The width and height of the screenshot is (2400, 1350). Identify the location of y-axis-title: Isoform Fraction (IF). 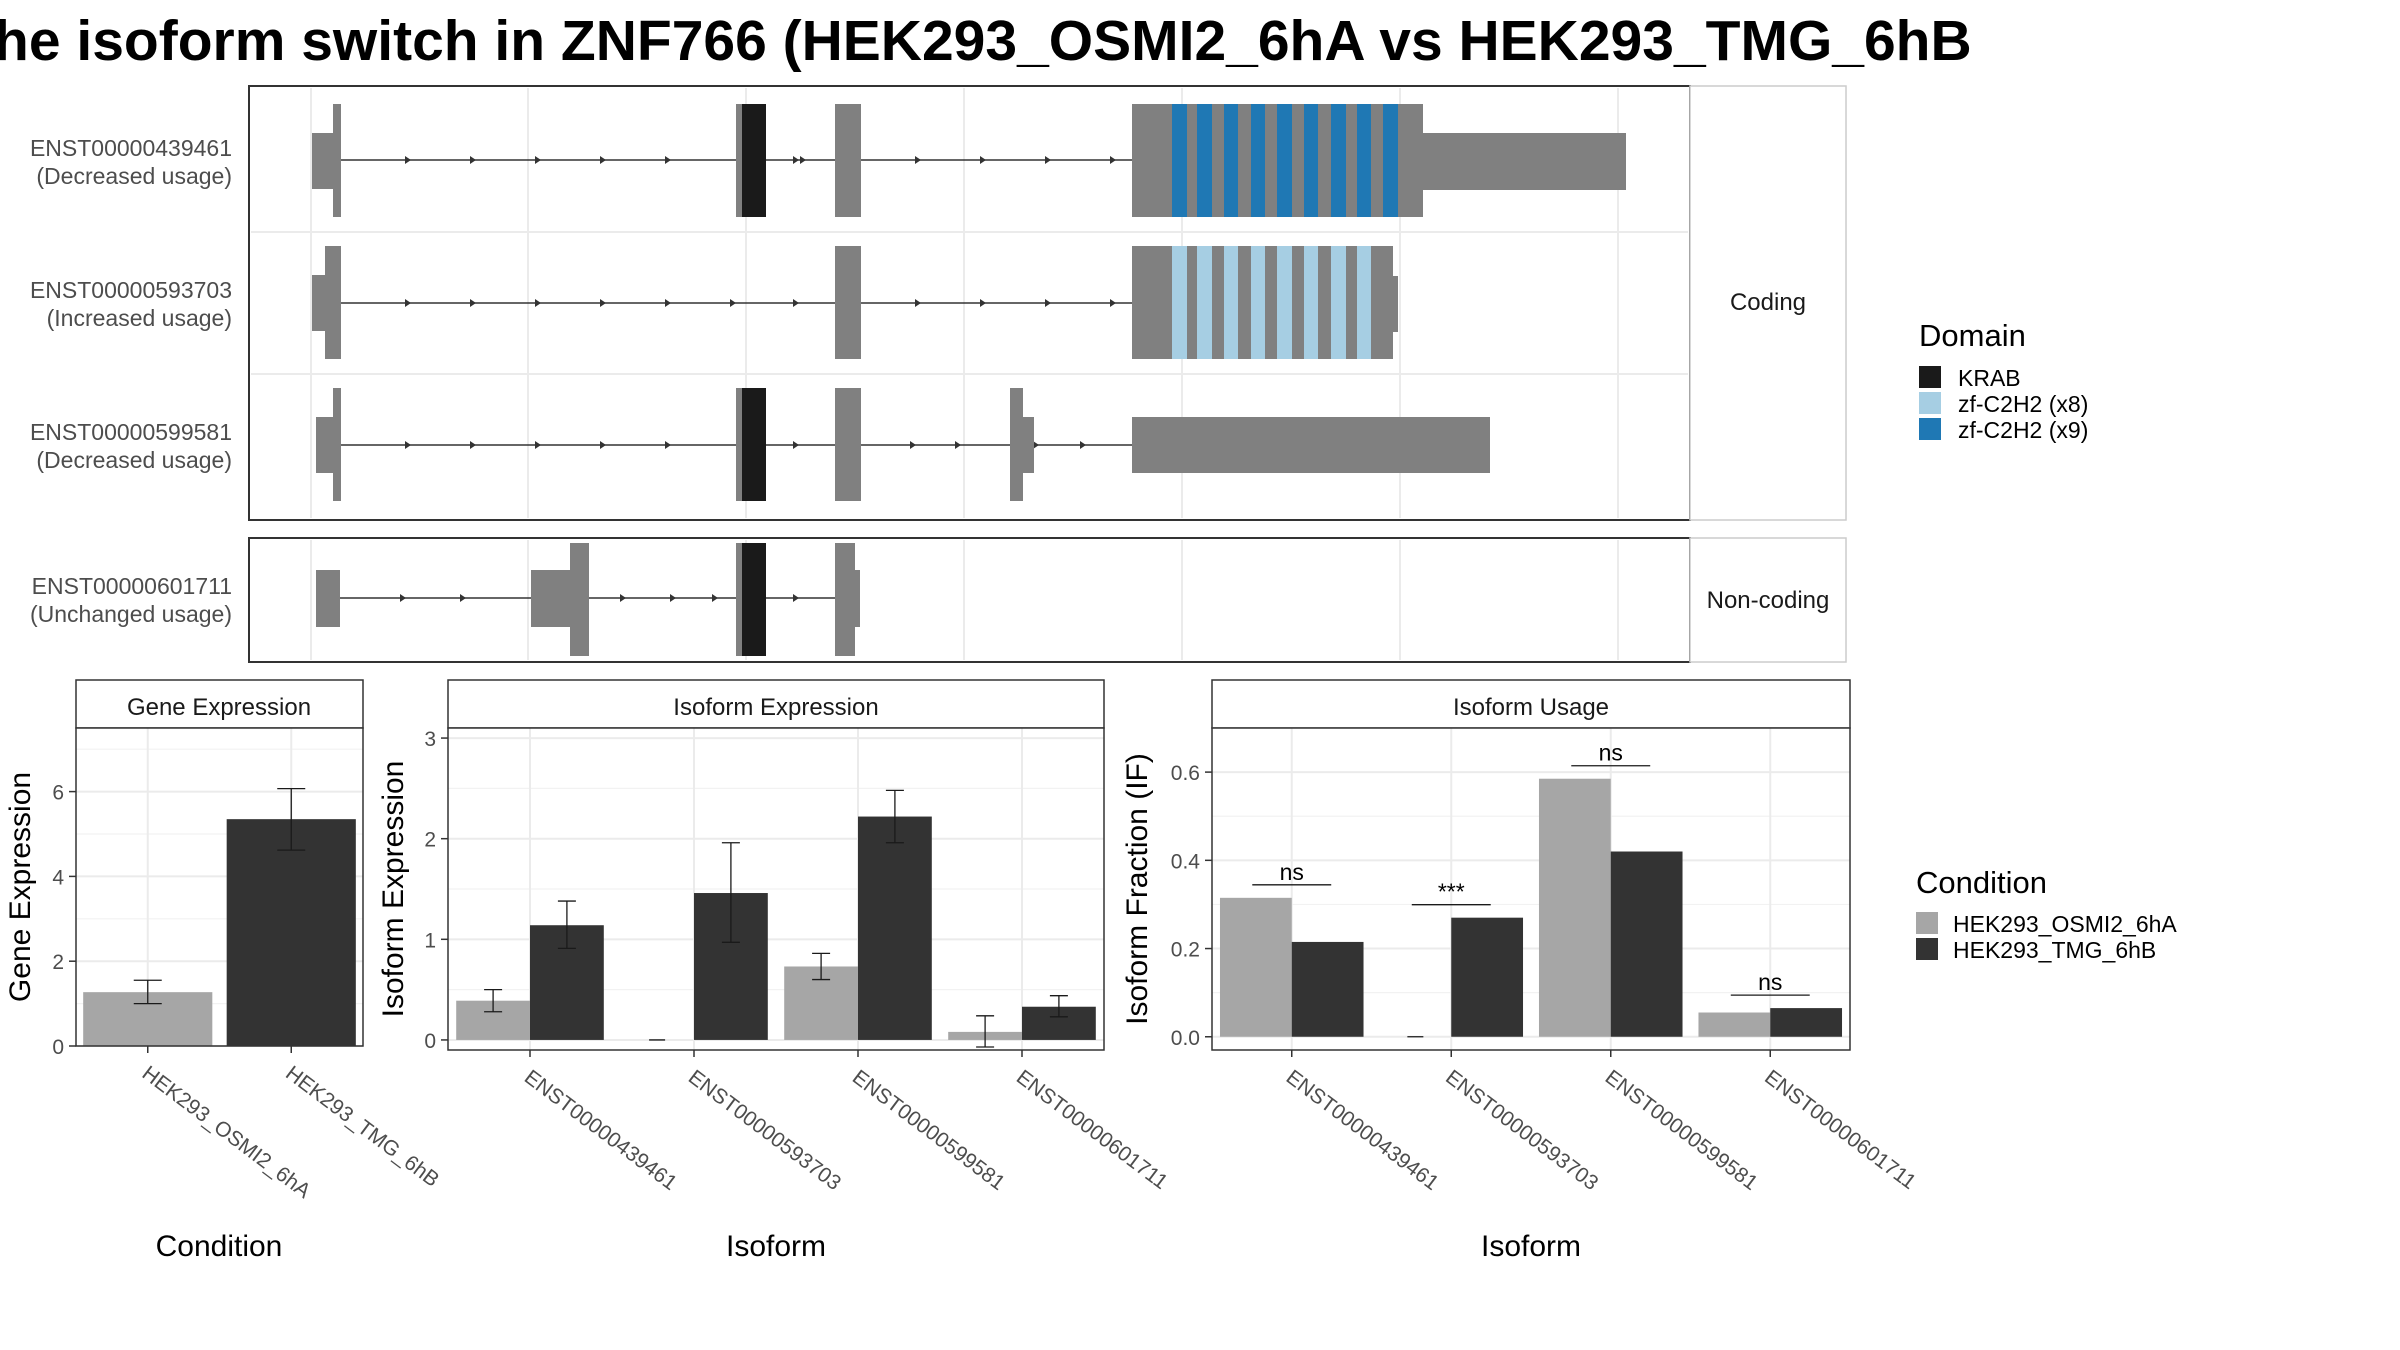
(1137, 889).